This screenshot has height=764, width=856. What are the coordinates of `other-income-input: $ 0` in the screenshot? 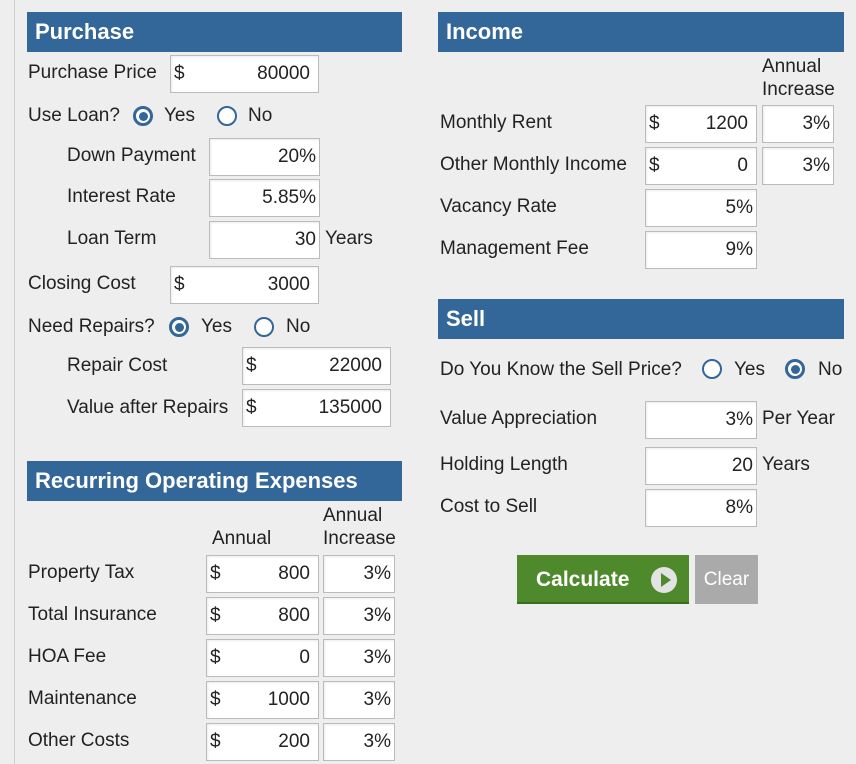 It's located at (701, 166).